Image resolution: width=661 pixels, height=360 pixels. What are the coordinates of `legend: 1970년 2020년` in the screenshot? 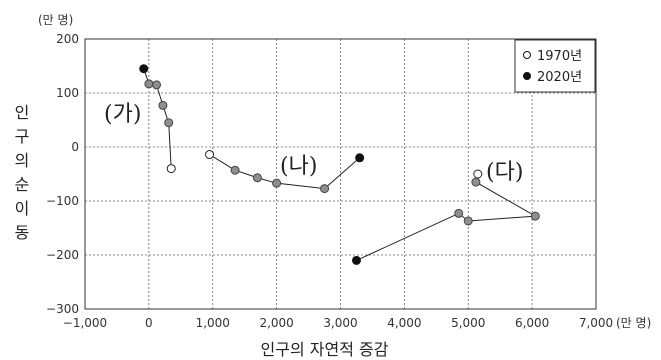 It's located at (555, 66).